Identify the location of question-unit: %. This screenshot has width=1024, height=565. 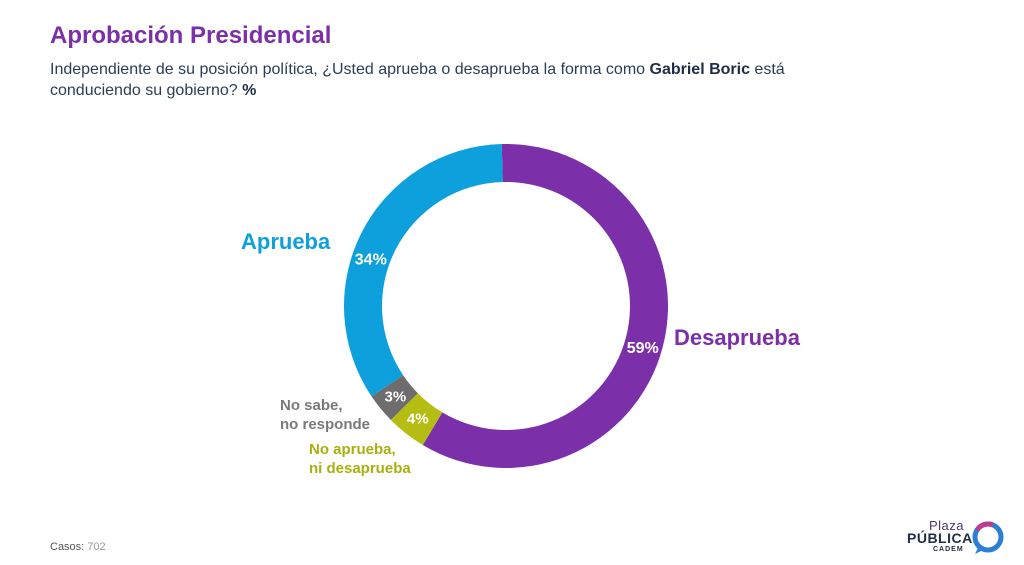
(249, 90).